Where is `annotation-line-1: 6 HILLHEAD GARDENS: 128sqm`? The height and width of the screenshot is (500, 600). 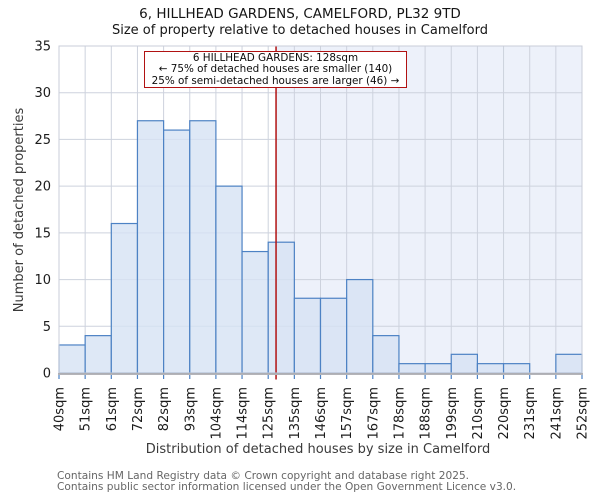 annotation-line-1: 6 HILLHEAD GARDENS: 128sqm is located at coordinates (275, 58).